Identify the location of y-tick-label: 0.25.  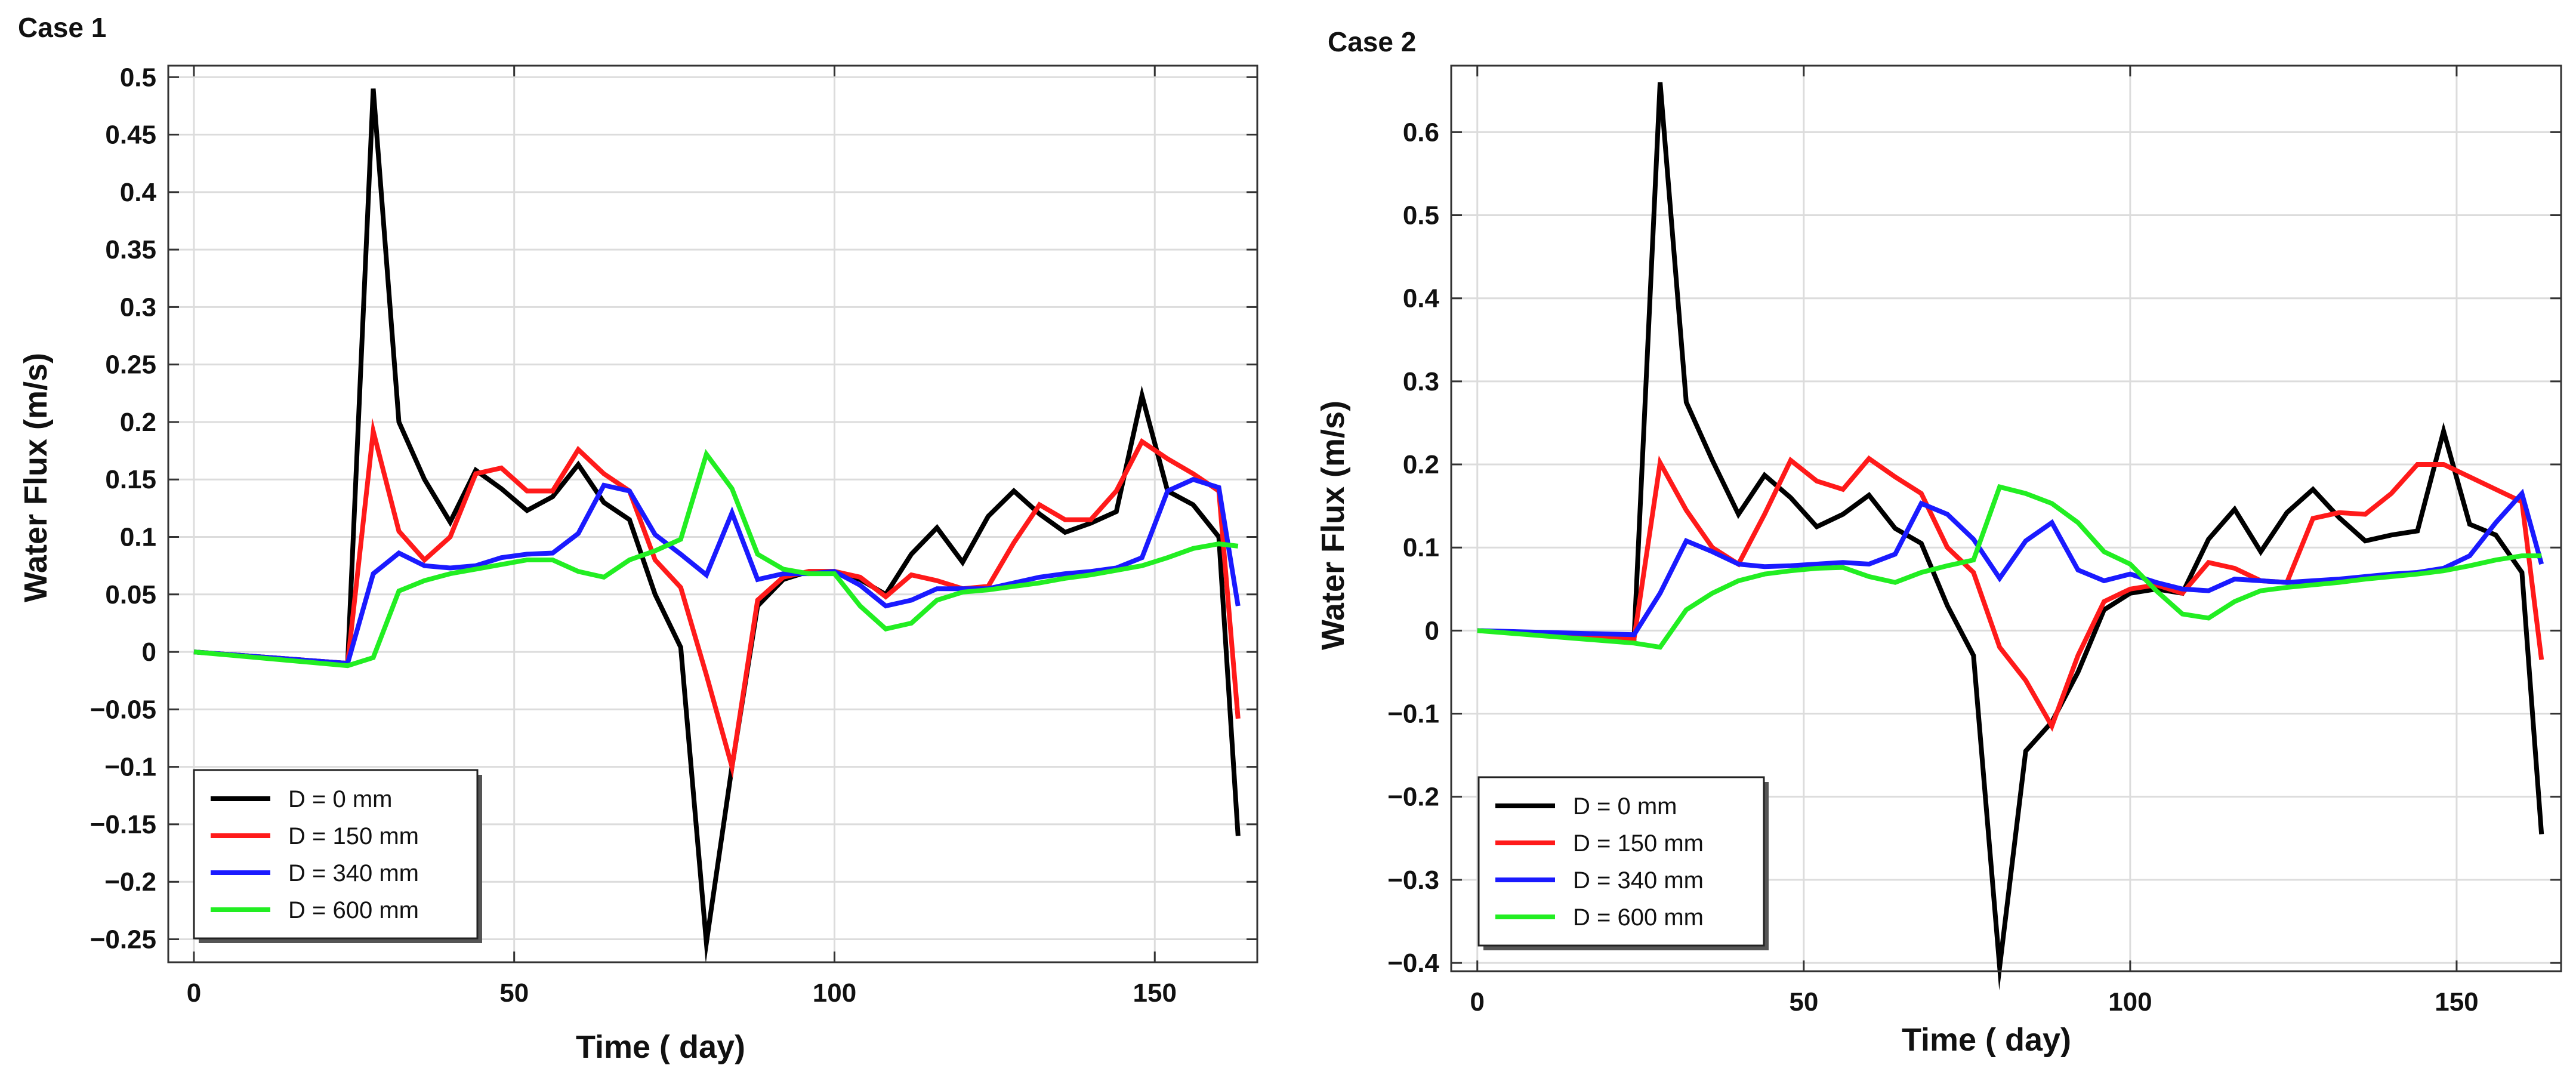
(130, 365).